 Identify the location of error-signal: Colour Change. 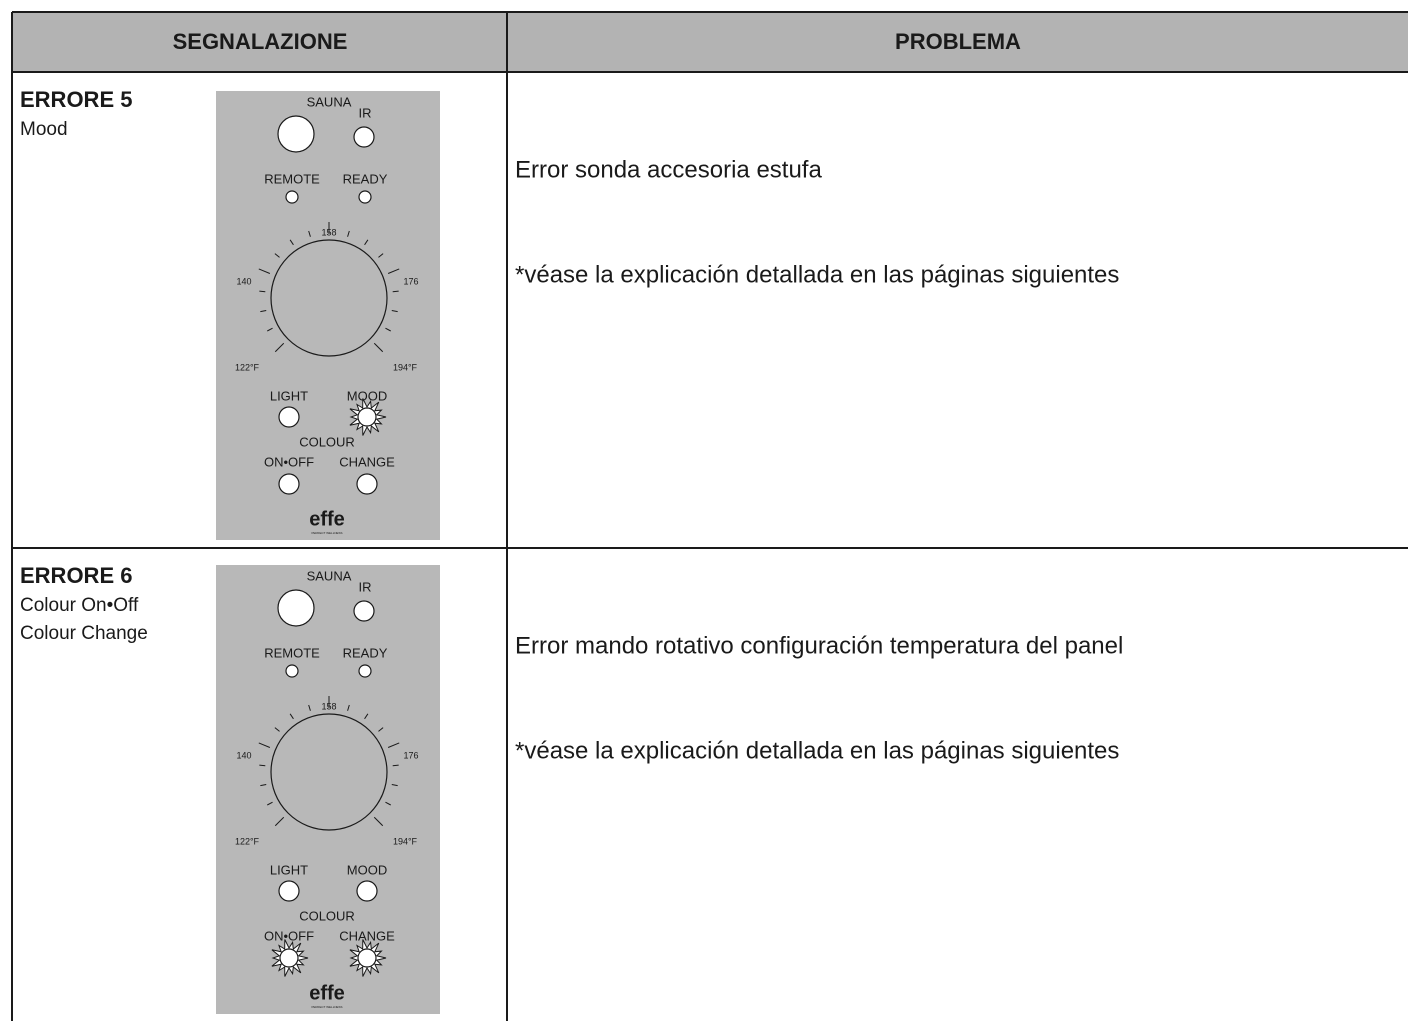
(84, 633).